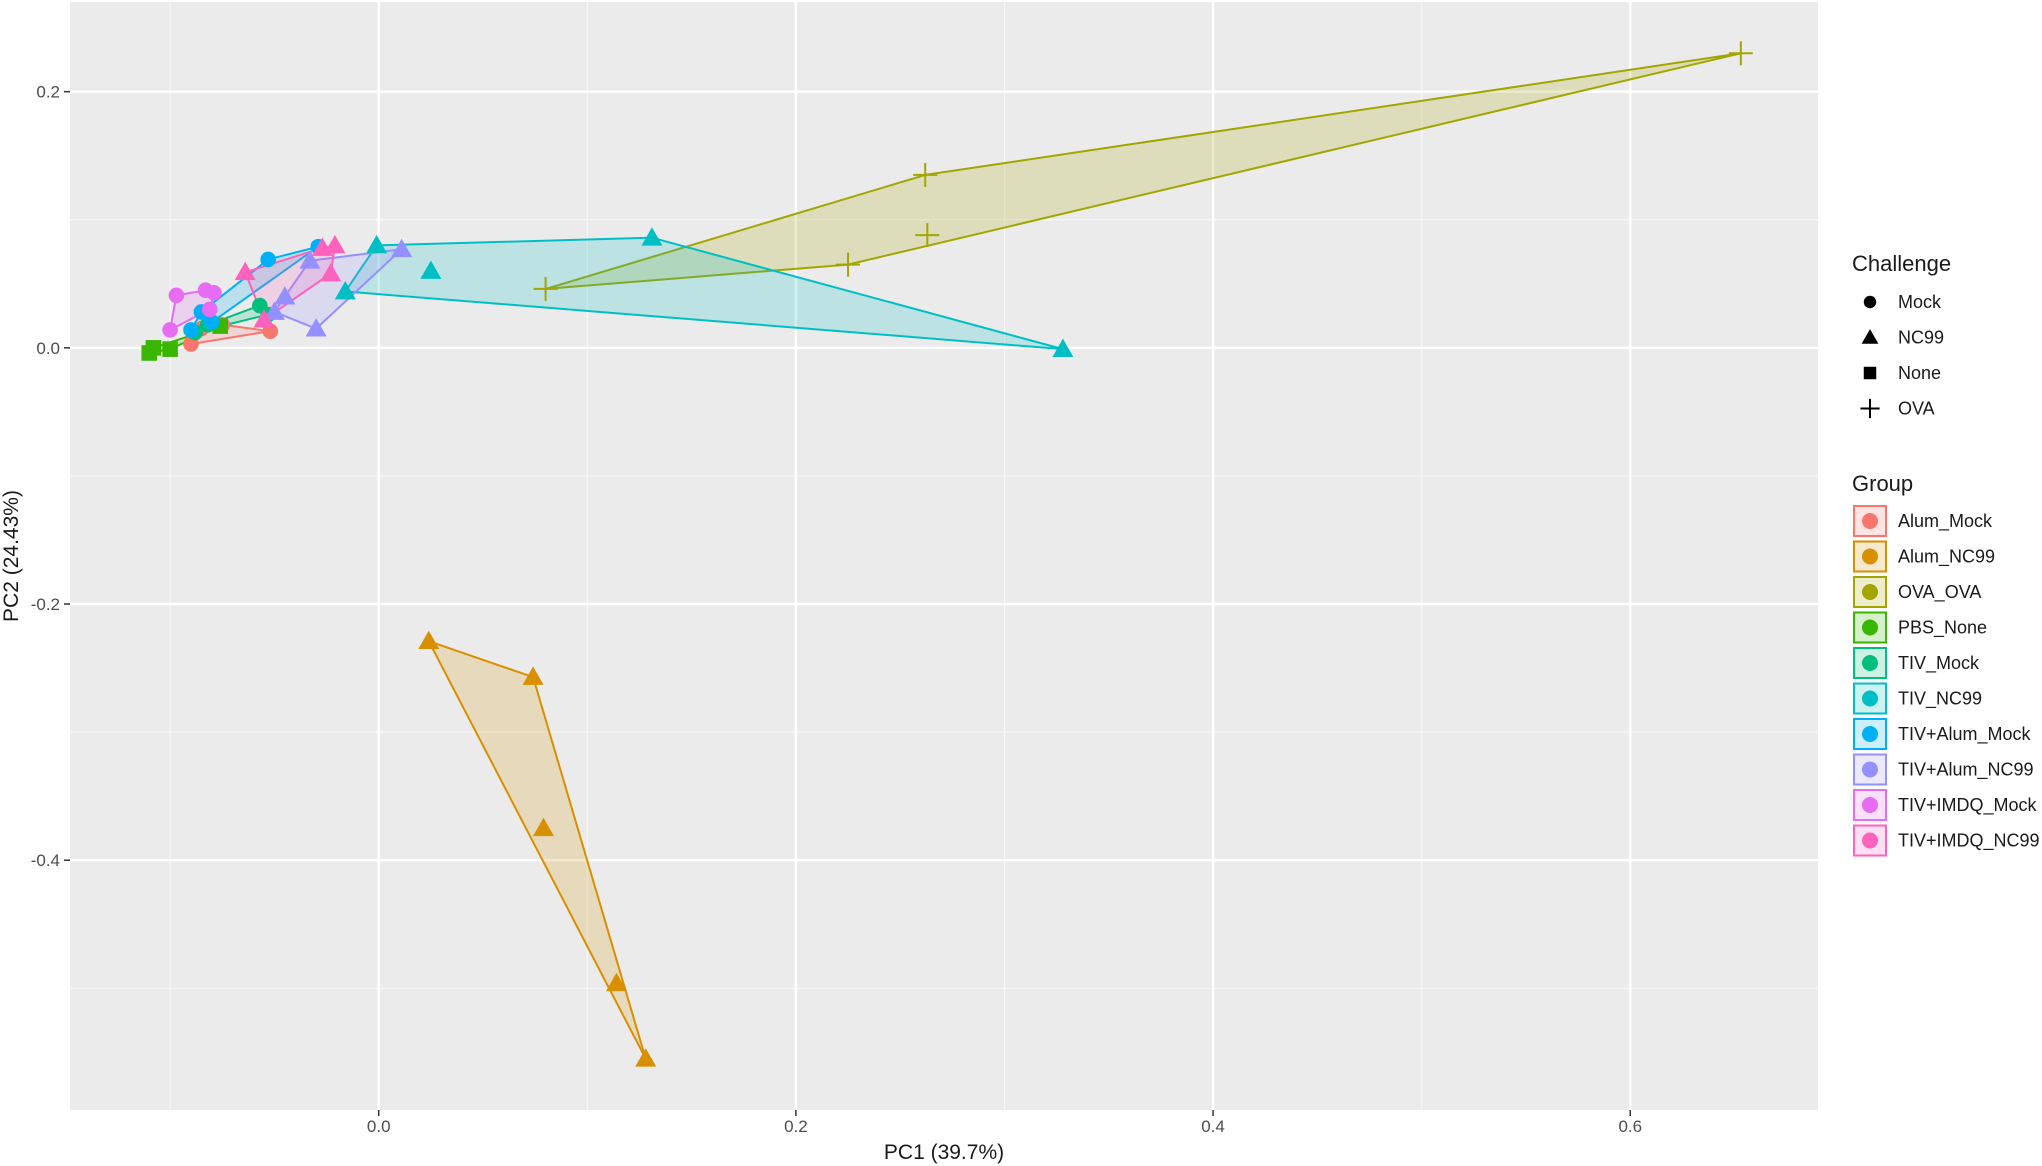  Describe the element at coordinates (48, 92) in the screenshot. I see `y-tick-label: 0.2` at that location.